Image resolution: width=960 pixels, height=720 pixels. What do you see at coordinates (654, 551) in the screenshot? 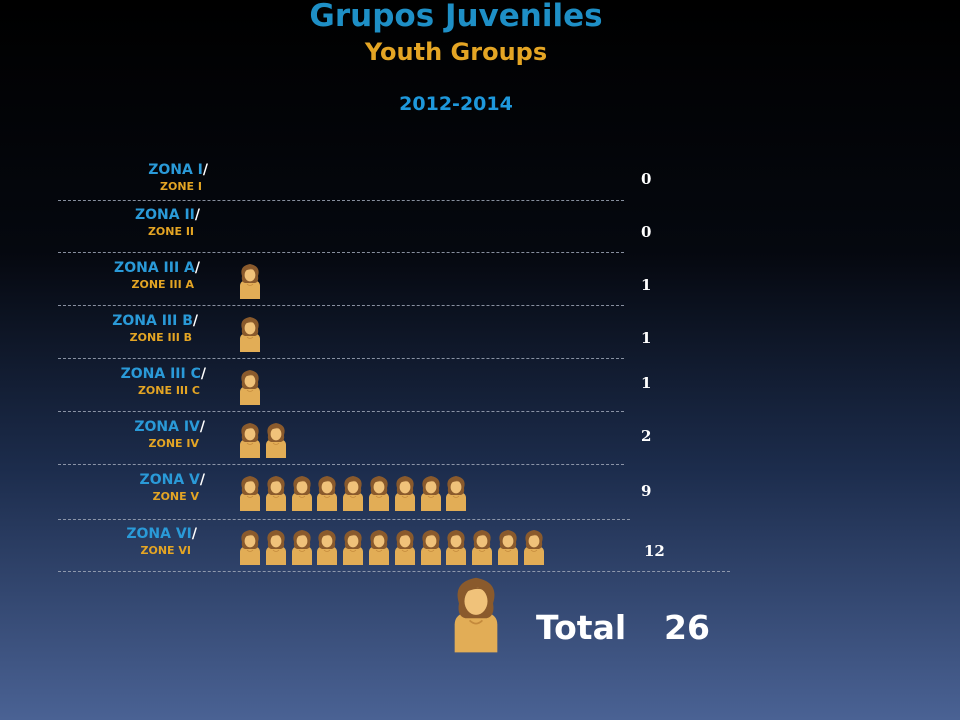
I see `value-label: 12` at bounding box center [654, 551].